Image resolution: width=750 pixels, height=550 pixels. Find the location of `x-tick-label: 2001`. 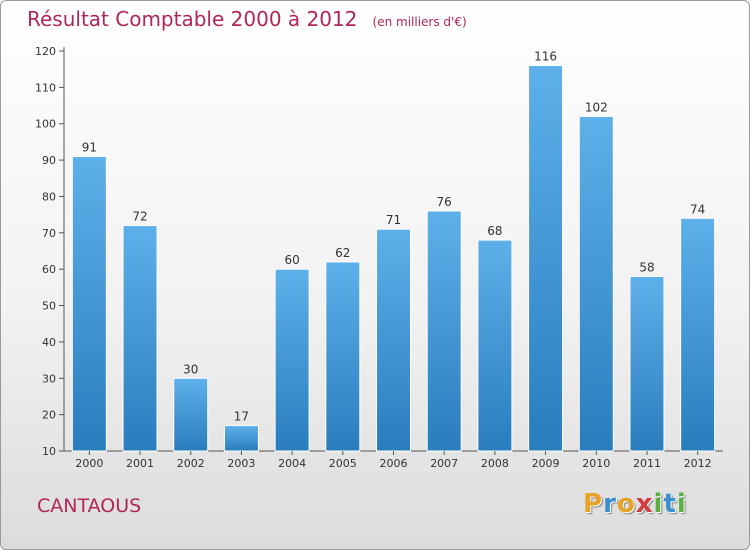

x-tick-label: 2001 is located at coordinates (140, 463).